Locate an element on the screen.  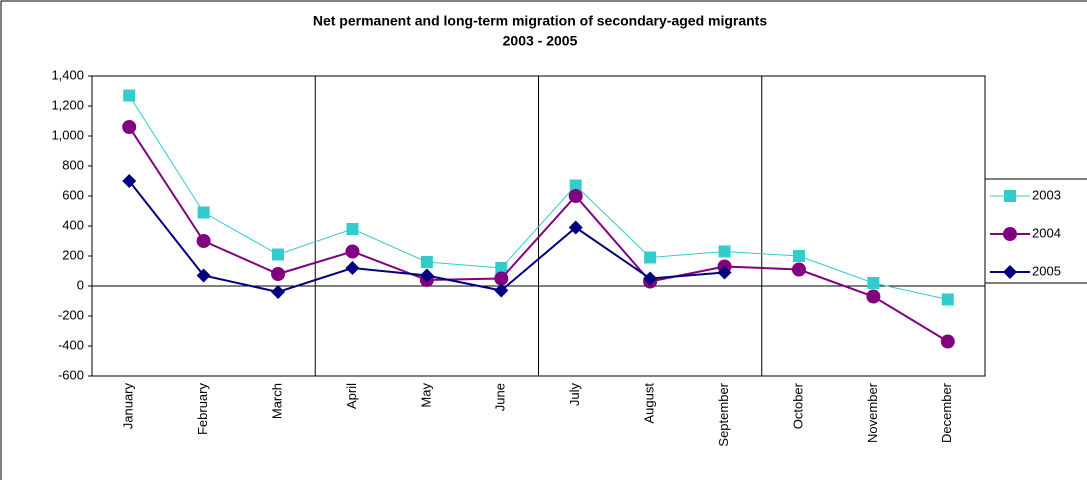
x-tick-label: February is located at coordinates (202, 409).